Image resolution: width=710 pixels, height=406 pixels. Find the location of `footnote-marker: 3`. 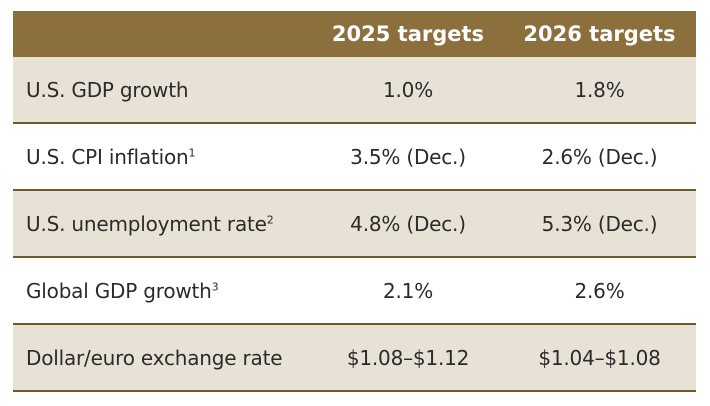

footnote-marker: 3 is located at coordinates (215, 286).